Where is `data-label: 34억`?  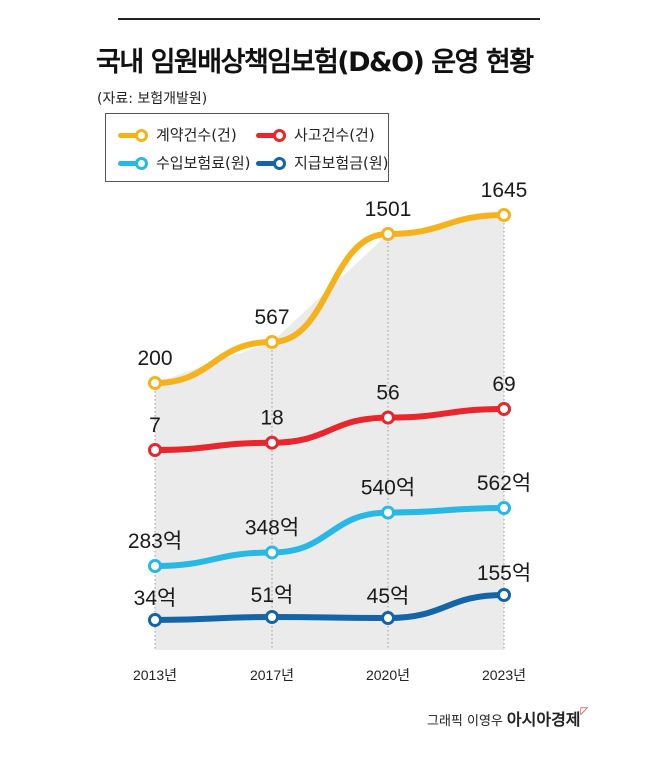 data-label: 34억 is located at coordinates (155, 598).